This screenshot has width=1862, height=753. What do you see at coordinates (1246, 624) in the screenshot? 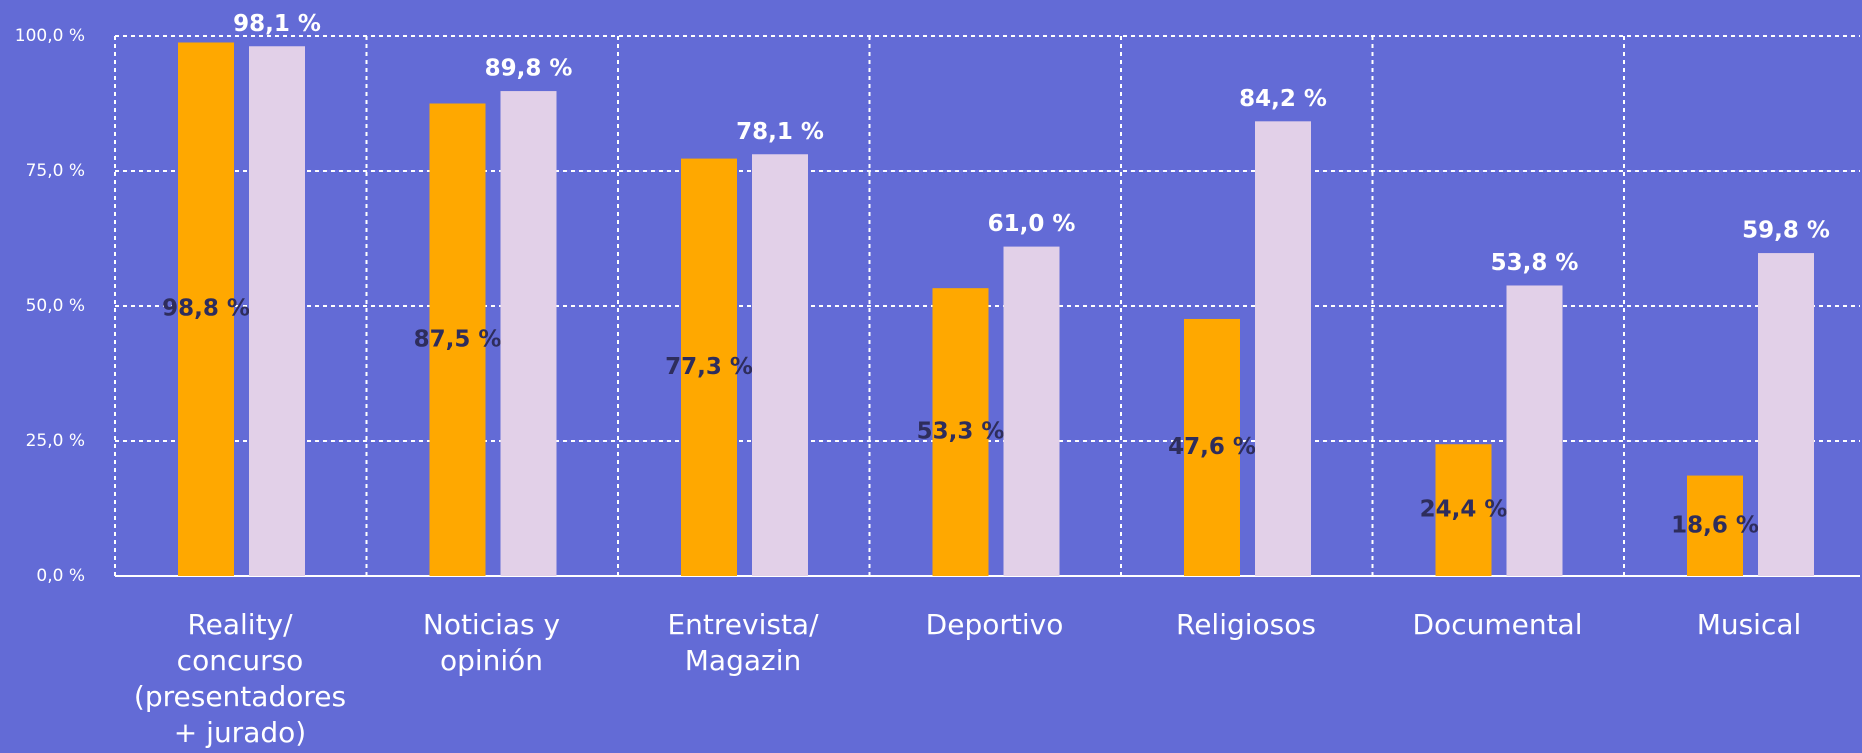
I see `x-tick-label: Religiosos` at bounding box center [1246, 624].